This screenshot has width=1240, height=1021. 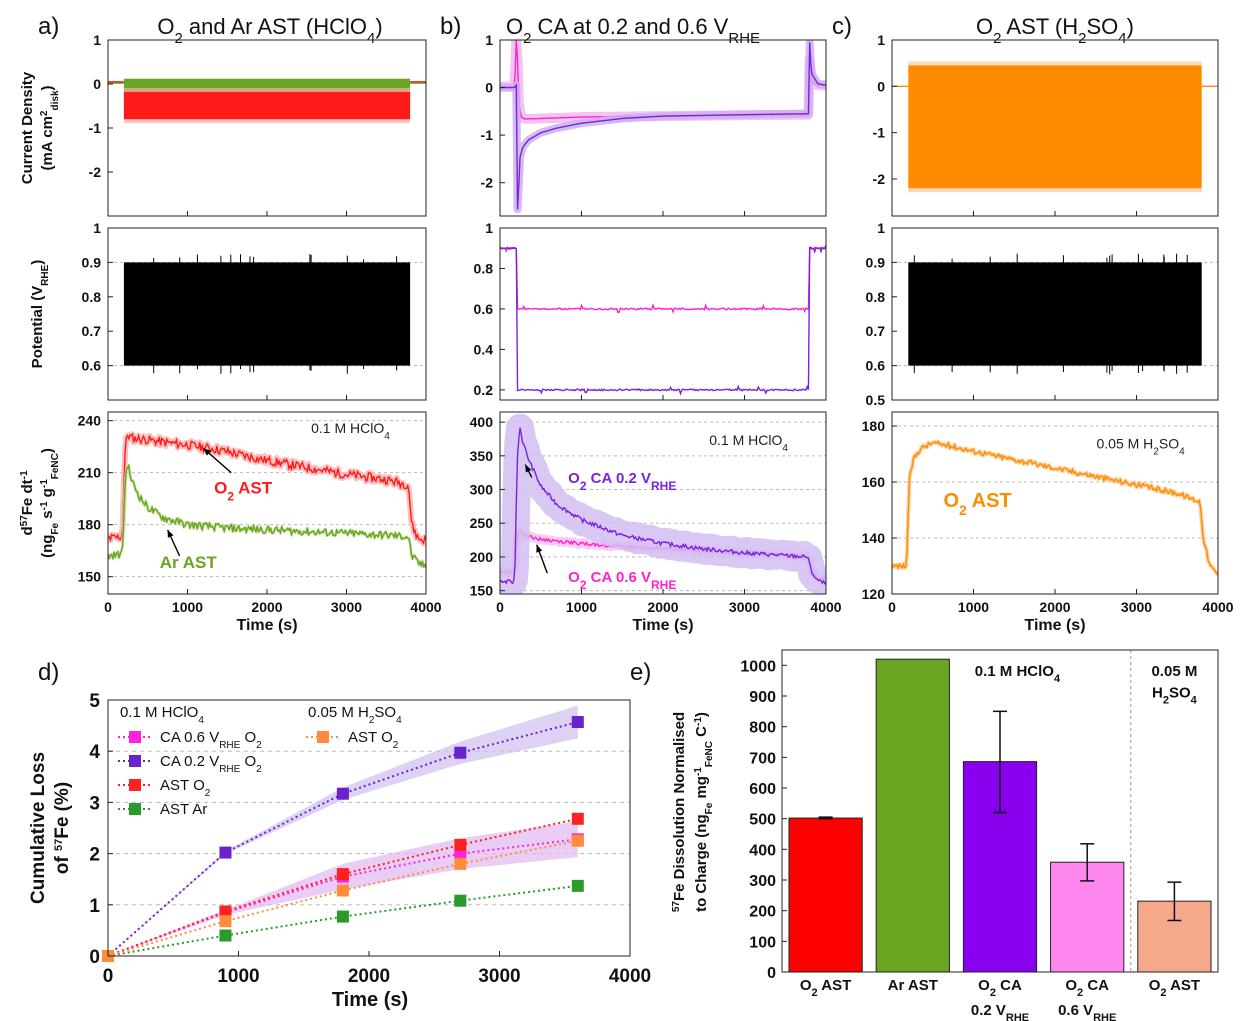 I want to click on y-tick-label: 900, so click(x=762, y=697).